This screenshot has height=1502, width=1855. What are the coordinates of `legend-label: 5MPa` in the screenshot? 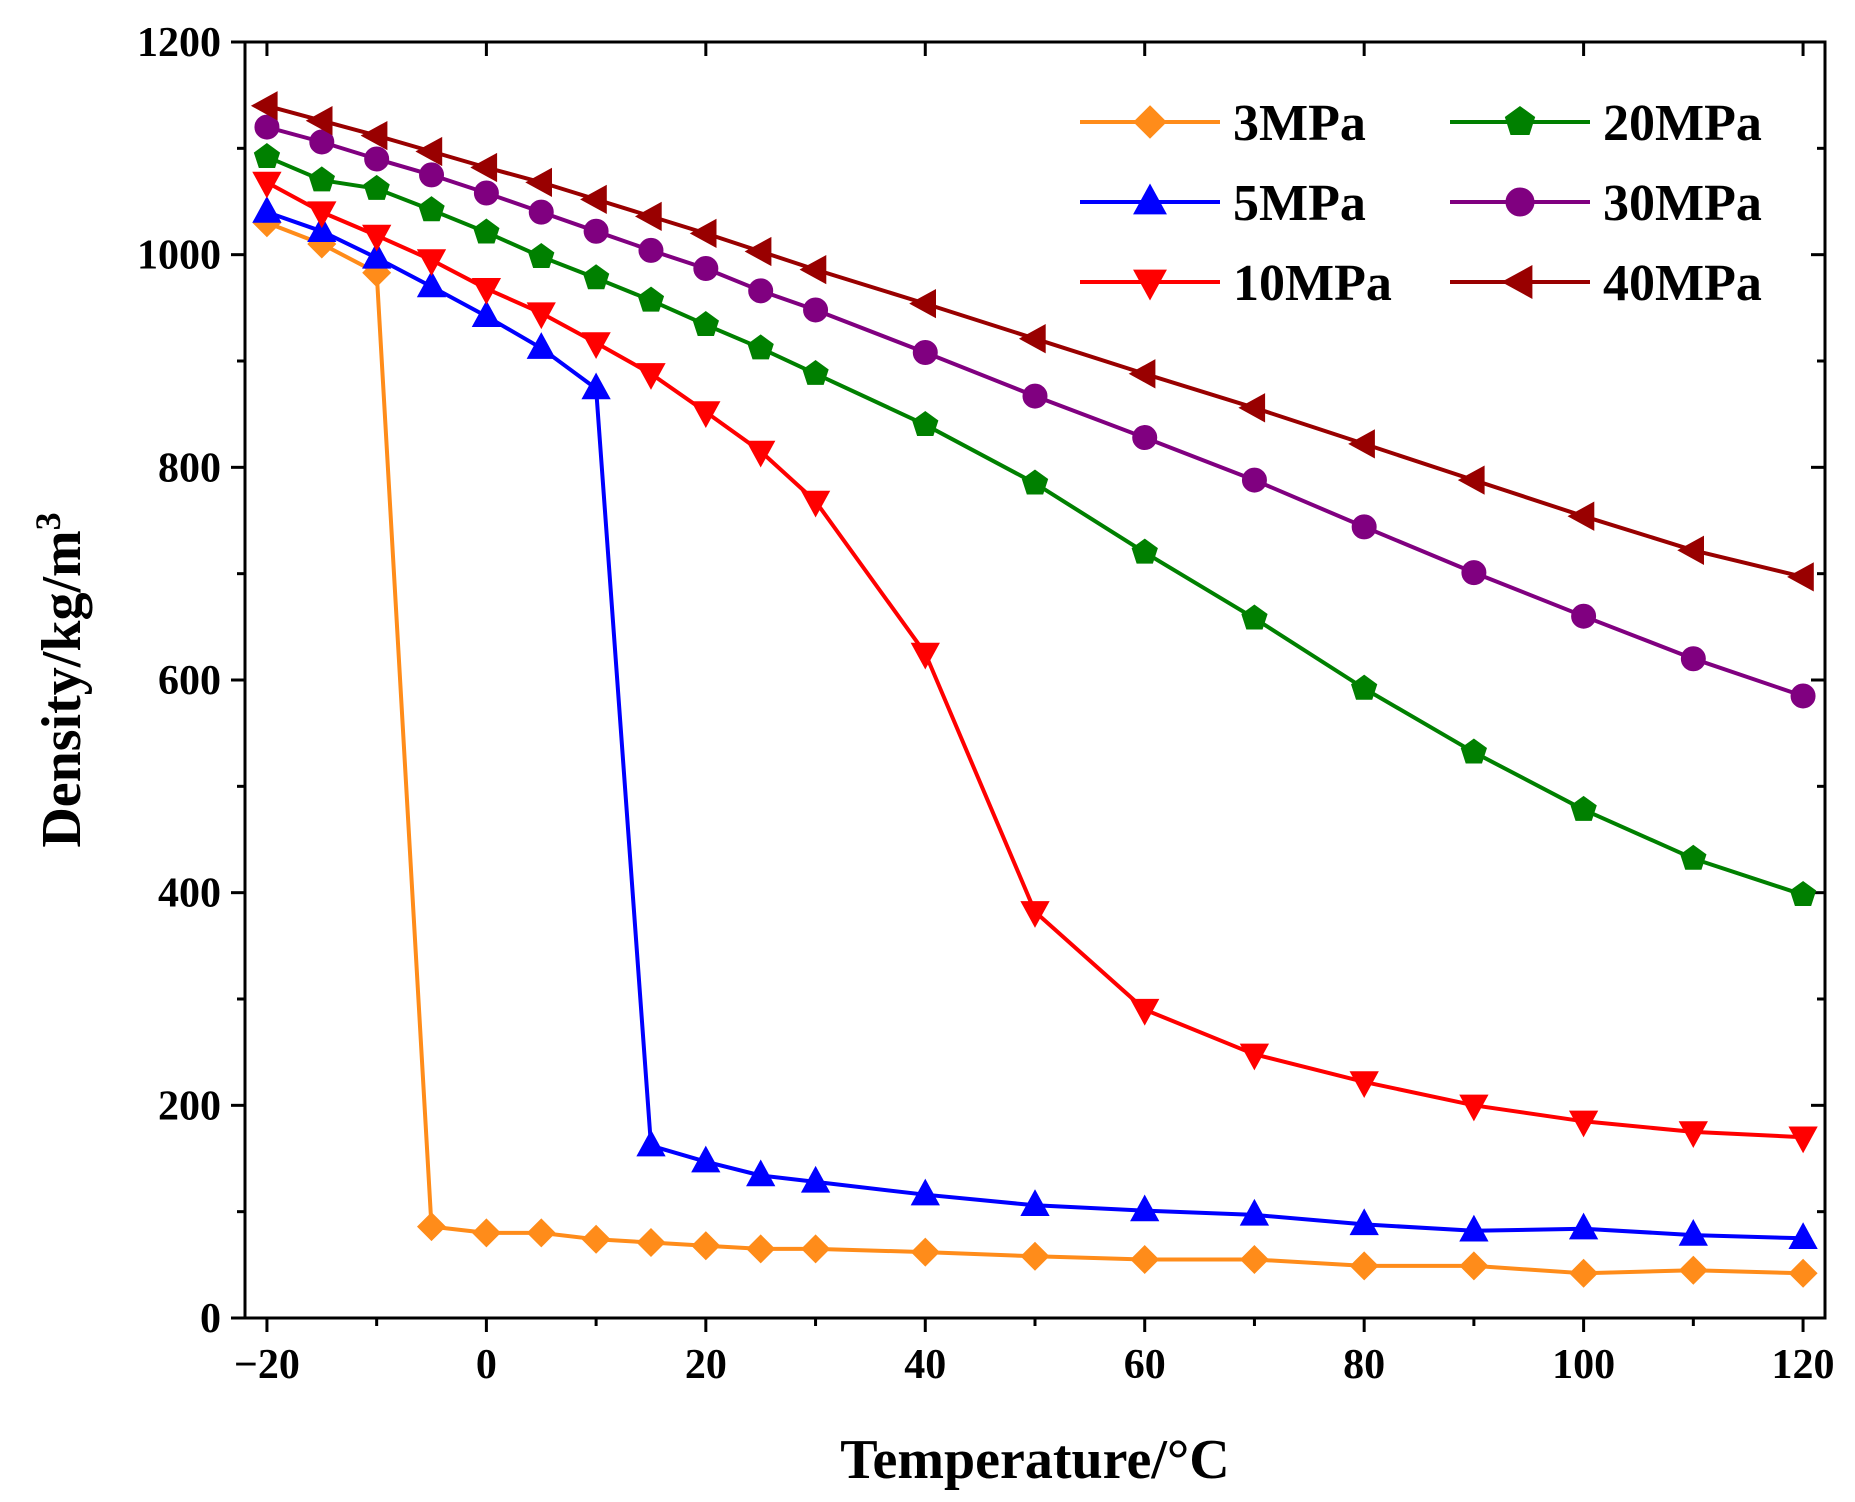 It's located at (1299, 203).